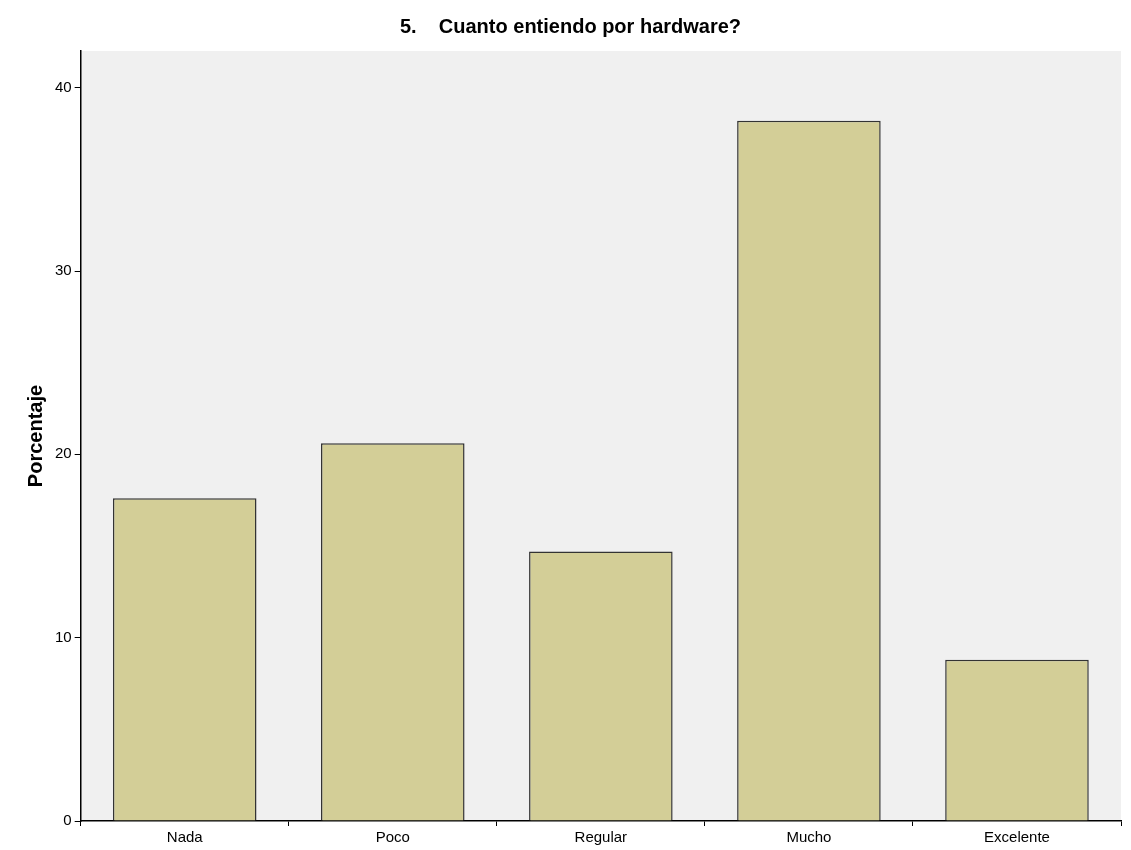  I want to click on x-tick-label: Nada, so click(185, 837).